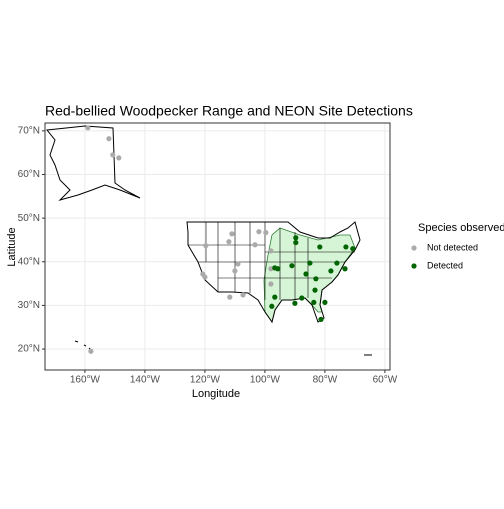 This screenshot has height=509, width=504. Describe the element at coordinates (444, 256) in the screenshot. I see `legend: Not detected Detected` at that location.